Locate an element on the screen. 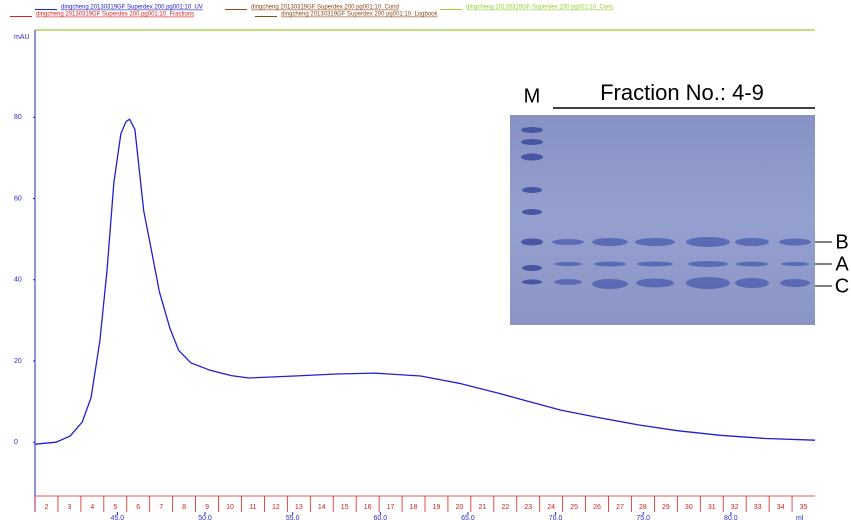 The height and width of the screenshot is (520, 851). band-label: A is located at coordinates (842, 264).